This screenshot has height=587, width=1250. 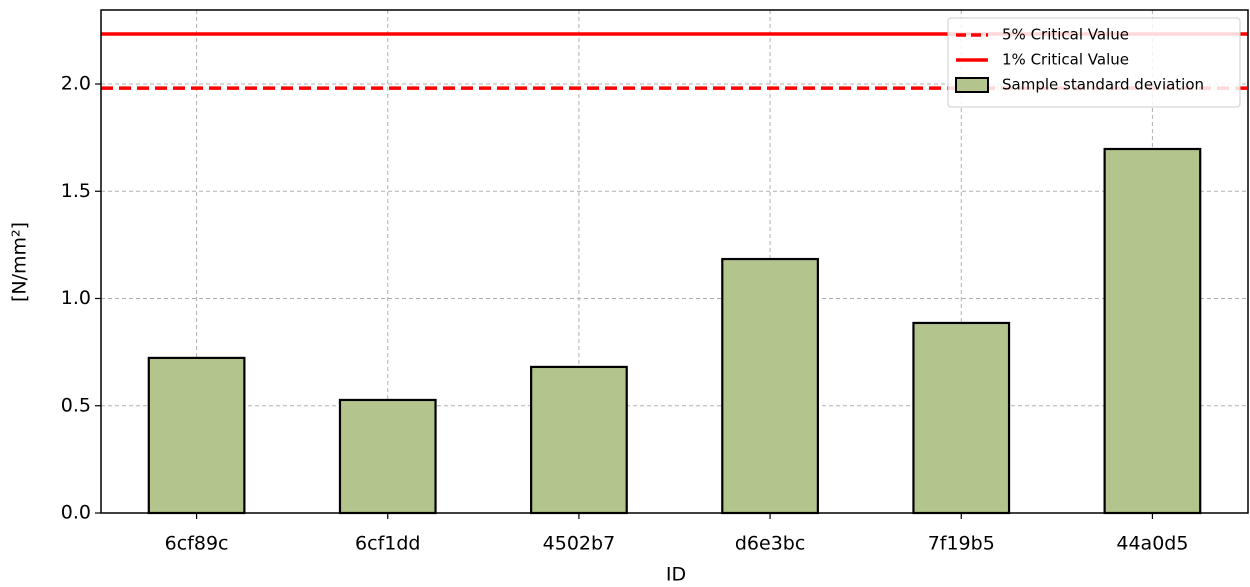 I want to click on x-tick-label: d6e3bc, so click(x=770, y=544).